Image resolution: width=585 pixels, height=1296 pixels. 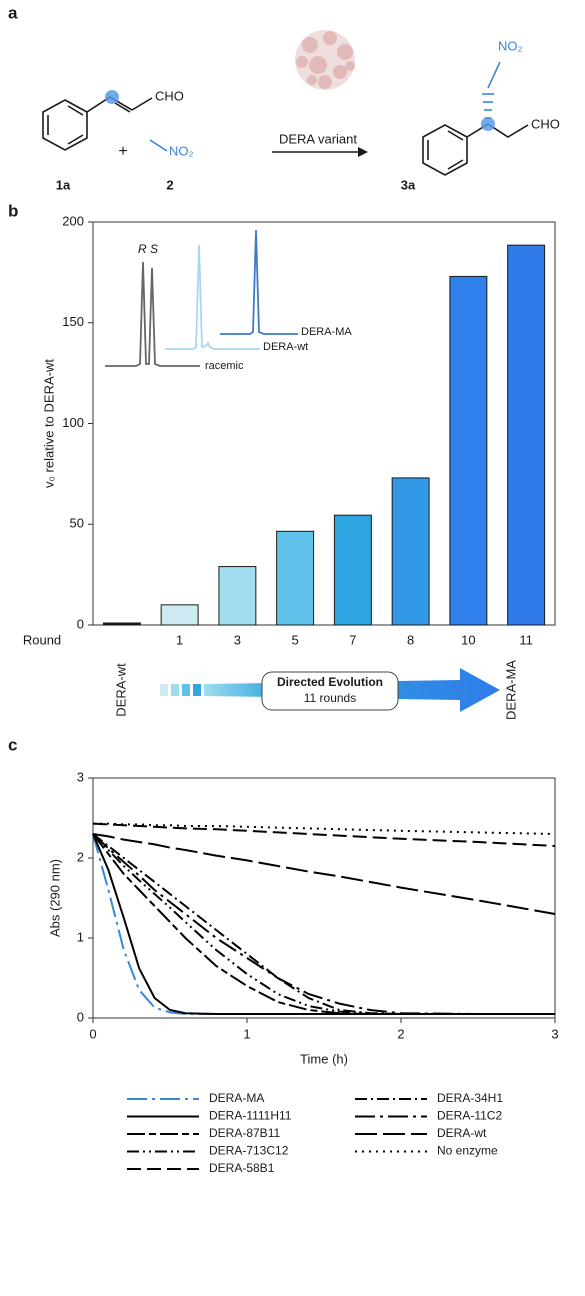 What do you see at coordinates (48, 423) in the screenshot?
I see `y-axis-label: v₀ relative to DERA-wt` at bounding box center [48, 423].